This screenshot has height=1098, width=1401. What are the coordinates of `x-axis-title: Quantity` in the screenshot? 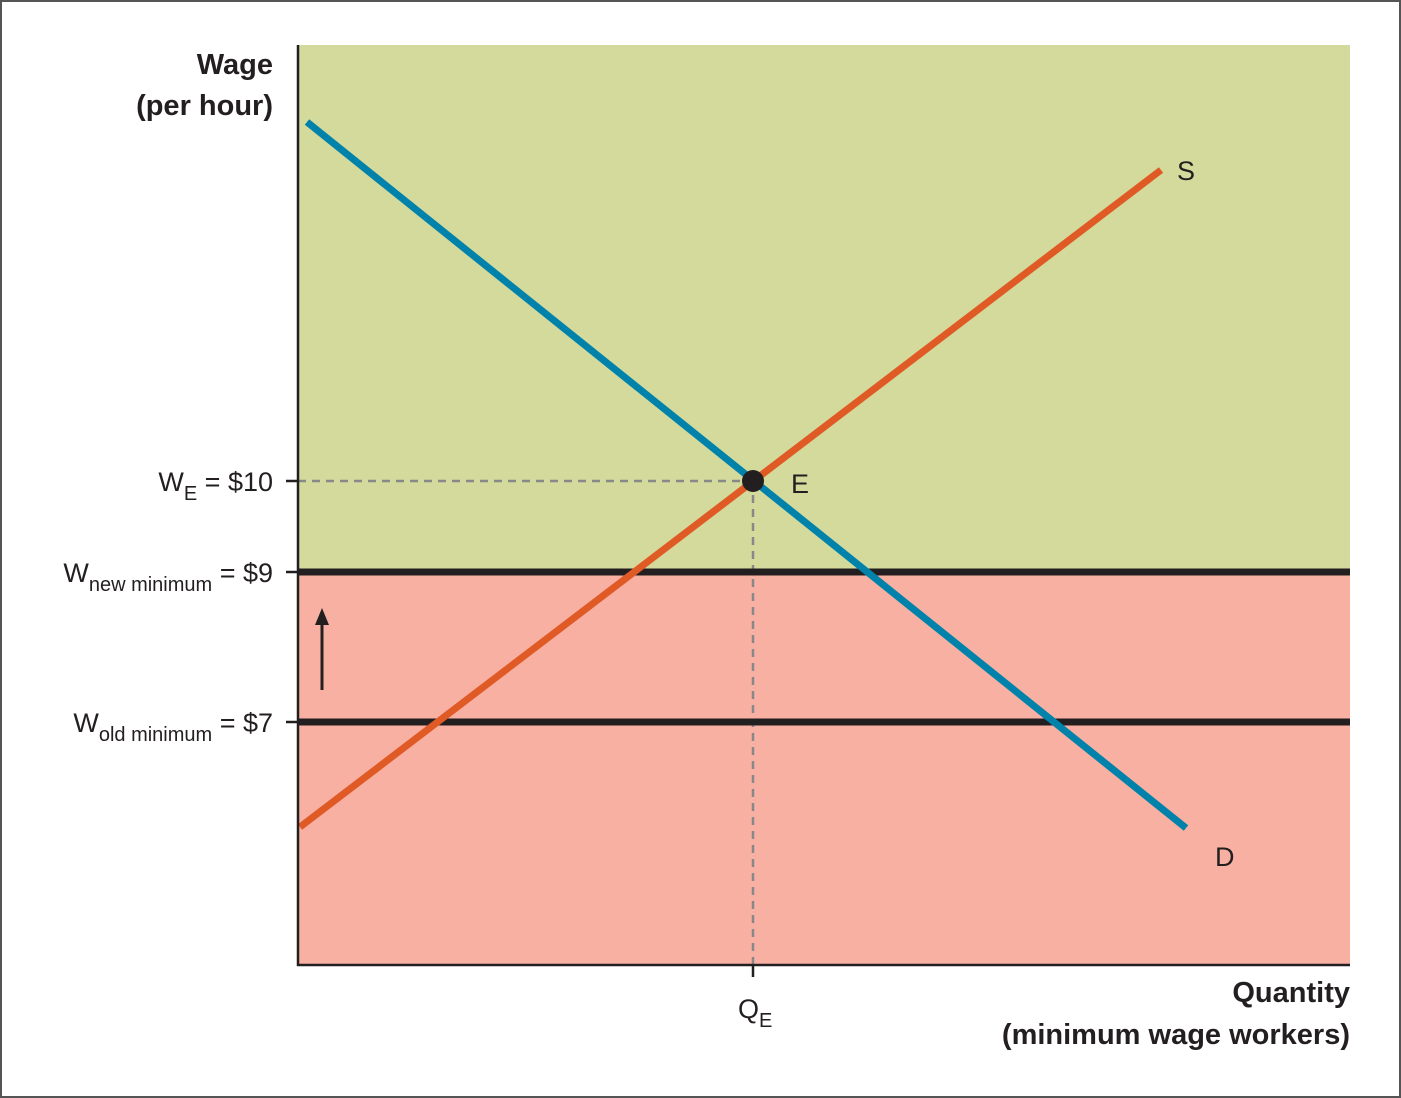 It's located at (1291, 993).